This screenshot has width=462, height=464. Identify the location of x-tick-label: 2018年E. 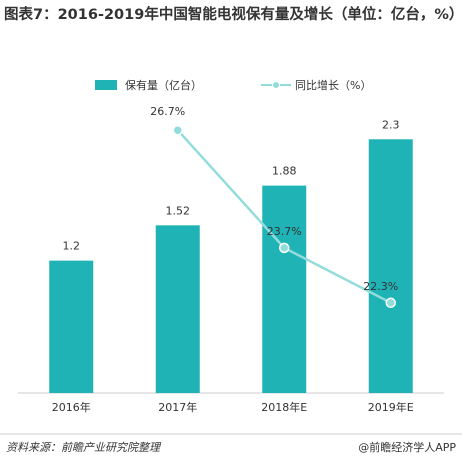
(284, 407).